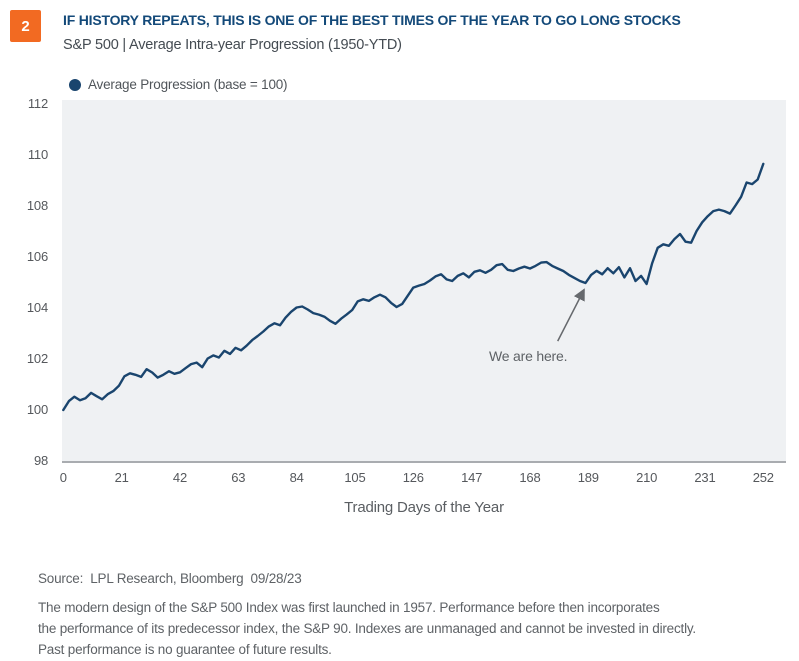 Image resolution: width=799 pixels, height=661 pixels. I want to click on source-text: Source: LPL Research, Bloomberg 09/28/23, so click(170, 578).